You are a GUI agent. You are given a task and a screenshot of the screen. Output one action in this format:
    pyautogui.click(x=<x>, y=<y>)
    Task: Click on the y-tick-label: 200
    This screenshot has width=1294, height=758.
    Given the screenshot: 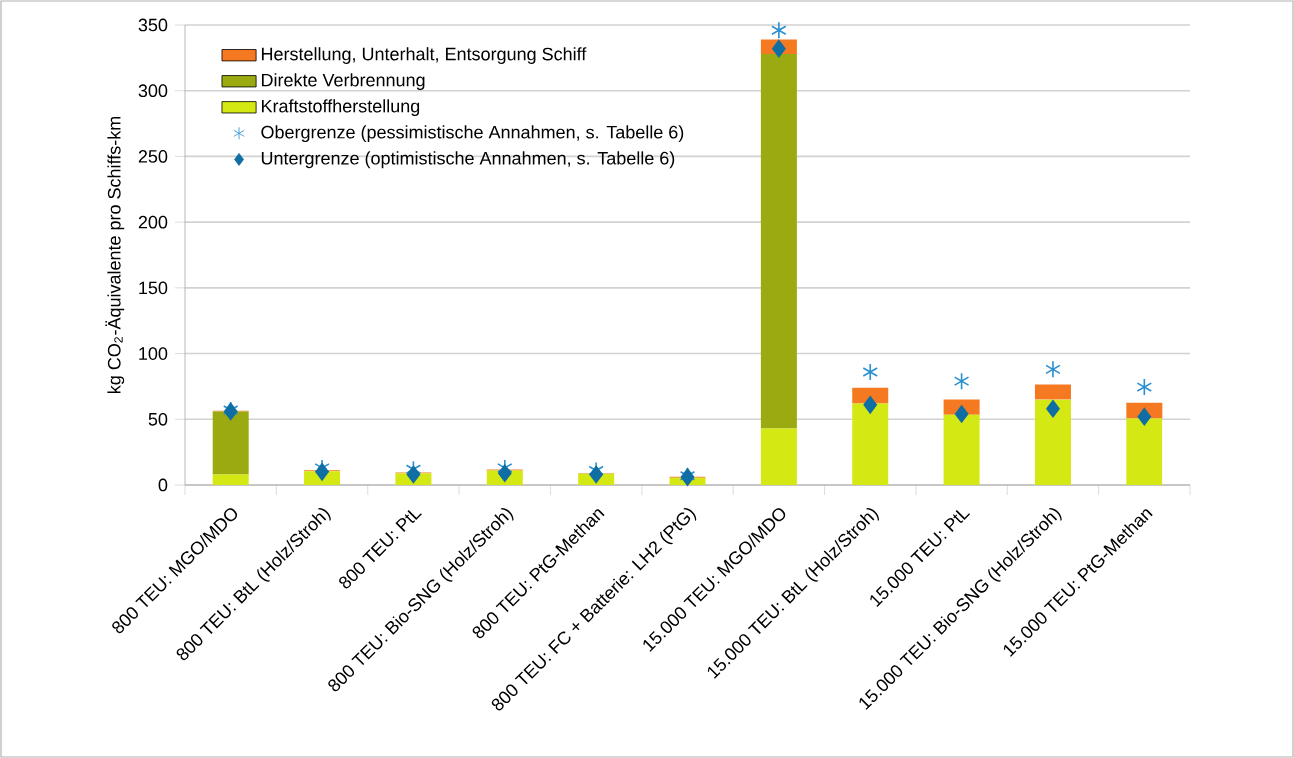 What is the action you would take?
    pyautogui.click(x=153, y=222)
    